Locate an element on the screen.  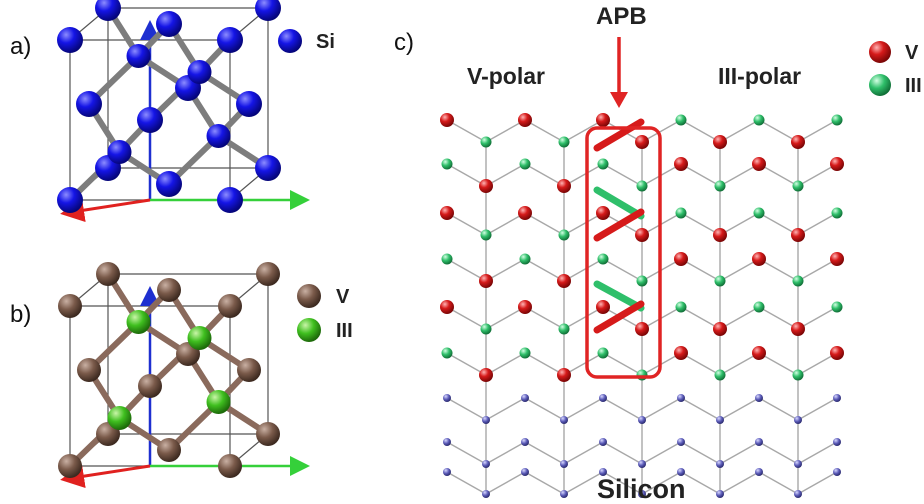
legend-b-v-label: V is located at coordinates (343, 297).